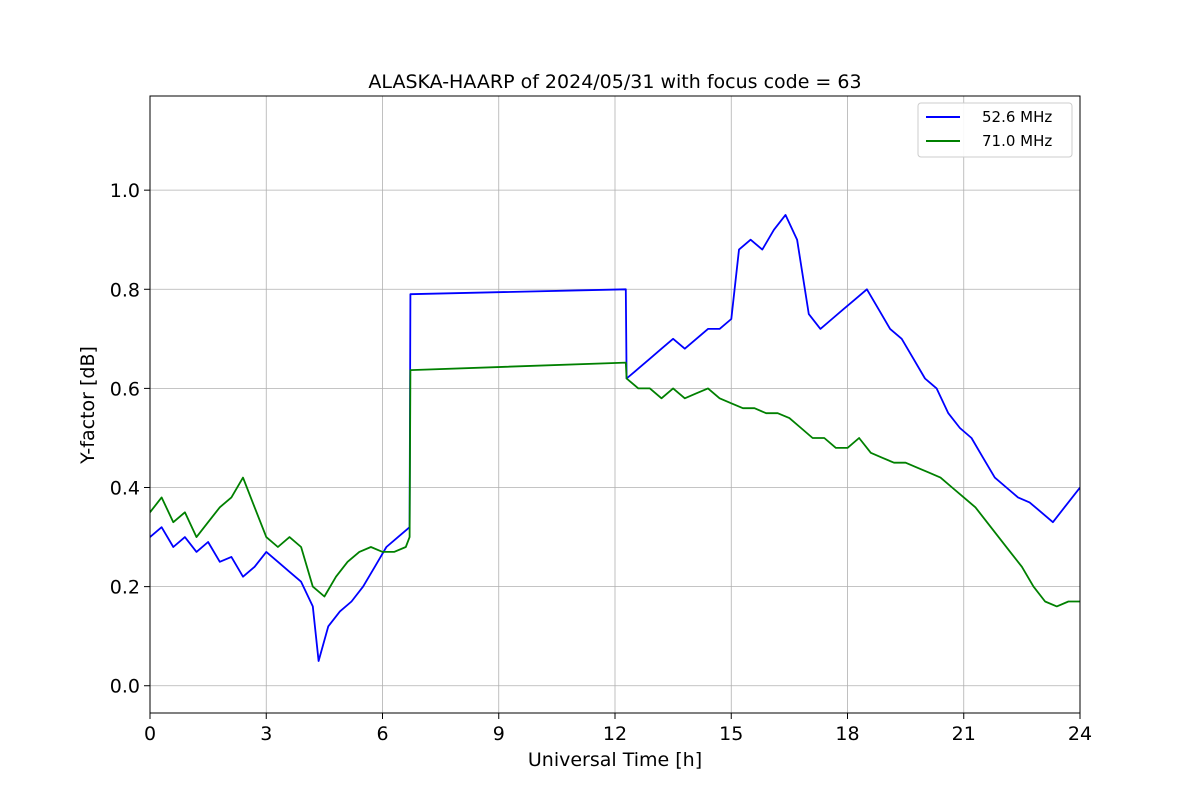  I want to click on legend-label-52-6: 52.6 MHz, so click(1017, 117).